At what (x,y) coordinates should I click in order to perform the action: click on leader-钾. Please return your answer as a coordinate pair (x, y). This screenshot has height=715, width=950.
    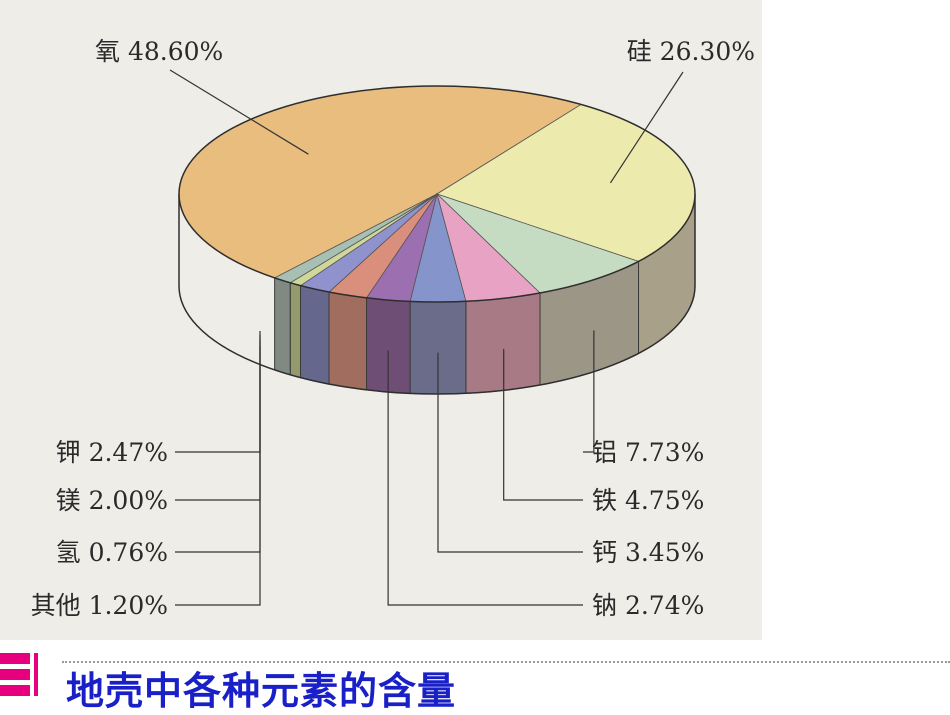
    Looking at the image, I should click on (218, 399).